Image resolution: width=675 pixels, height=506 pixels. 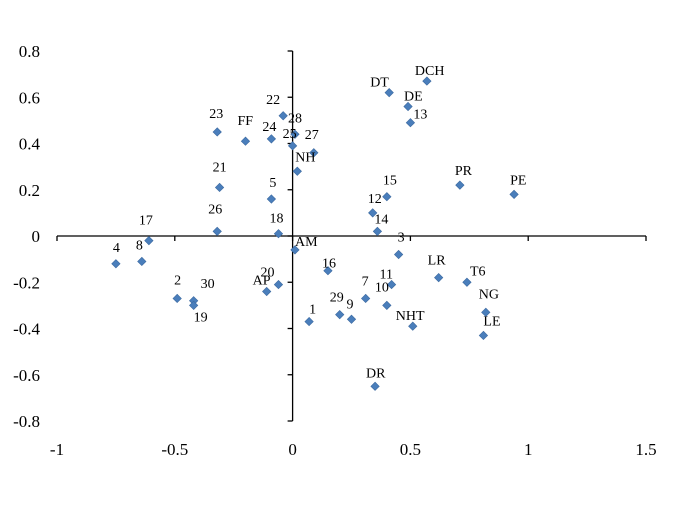 What do you see at coordinates (273, 100) in the screenshot?
I see `point-label: 22` at bounding box center [273, 100].